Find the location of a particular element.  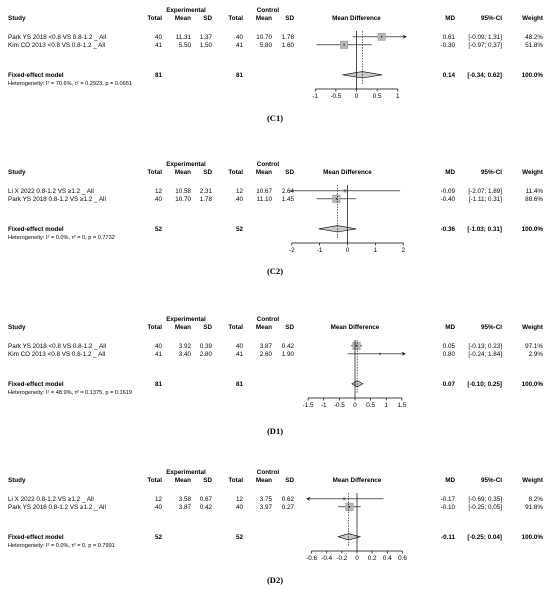

study-c-sd: 0.42 is located at coordinates (288, 346).